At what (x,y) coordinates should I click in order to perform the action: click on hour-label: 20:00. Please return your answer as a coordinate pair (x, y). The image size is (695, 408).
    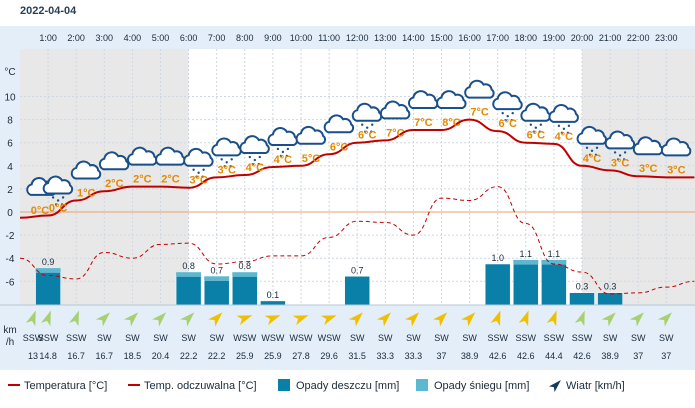
    Looking at the image, I should click on (582, 38).